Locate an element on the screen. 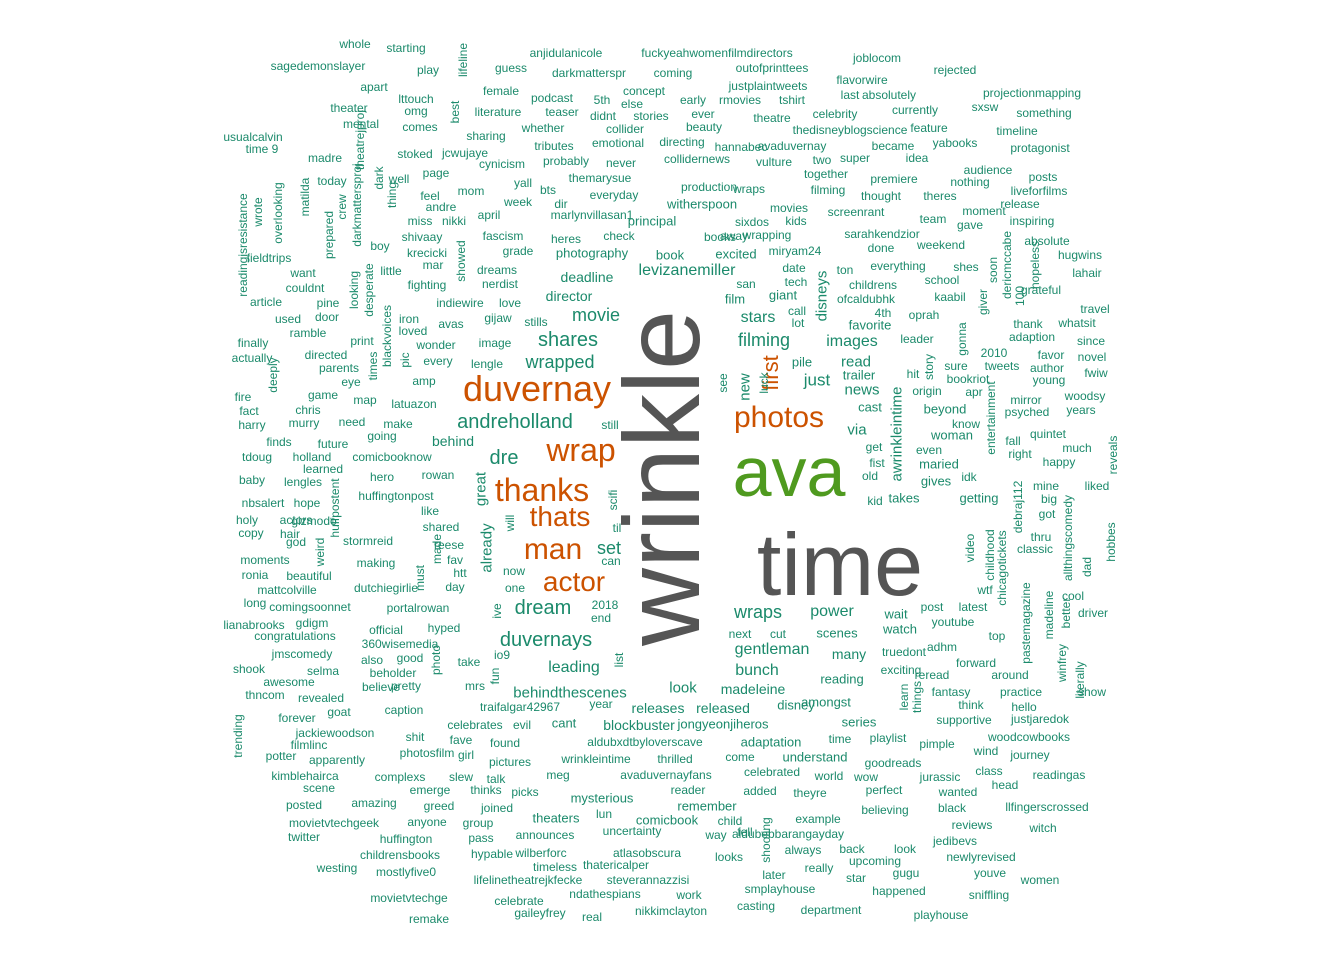 Image resolution: width=1344 pixels, height=960 pixels. word-lianabrooks: lianabrooks is located at coordinates (254, 625).